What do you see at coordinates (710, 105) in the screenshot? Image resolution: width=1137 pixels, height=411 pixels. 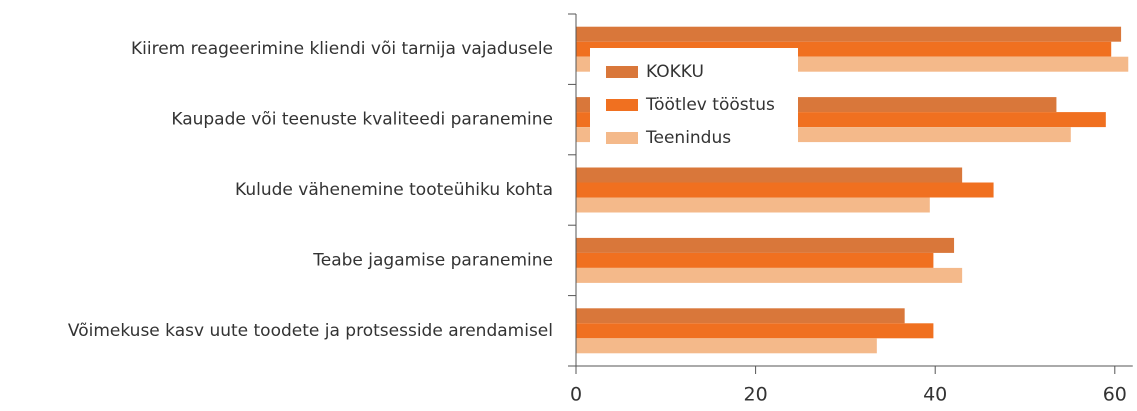 I see `legend-label: Töötlev tööstus` at bounding box center [710, 105].